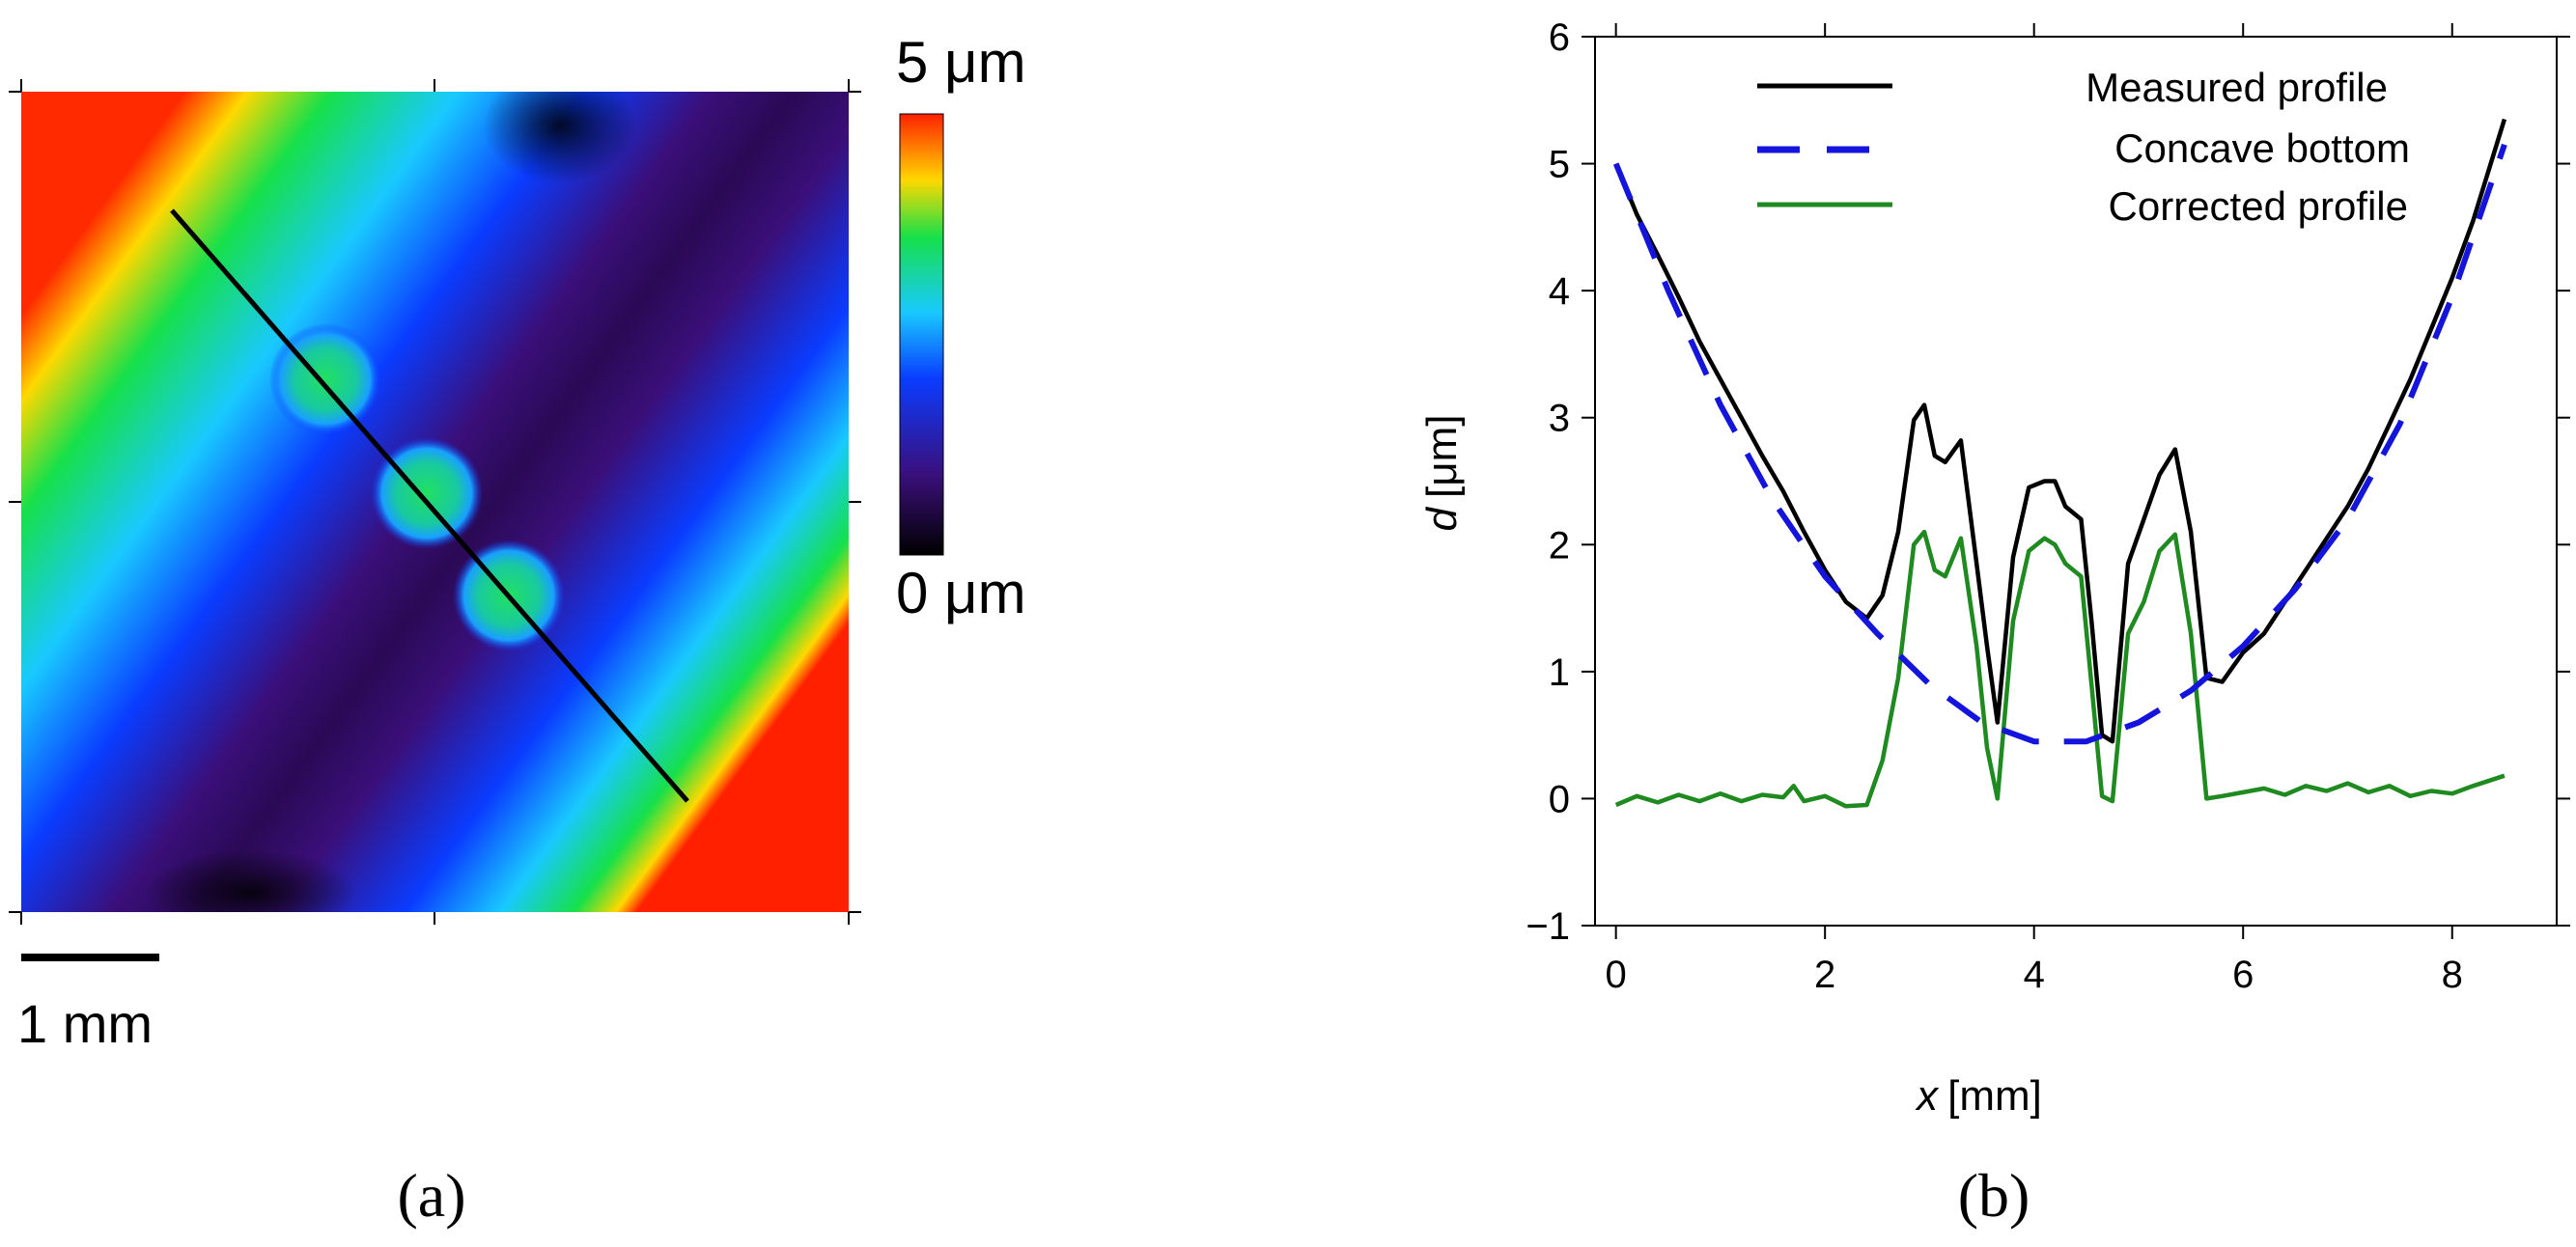  Describe the element at coordinates (85, 1023) in the screenshot. I see `scale-bar-label: 1 mm` at that location.